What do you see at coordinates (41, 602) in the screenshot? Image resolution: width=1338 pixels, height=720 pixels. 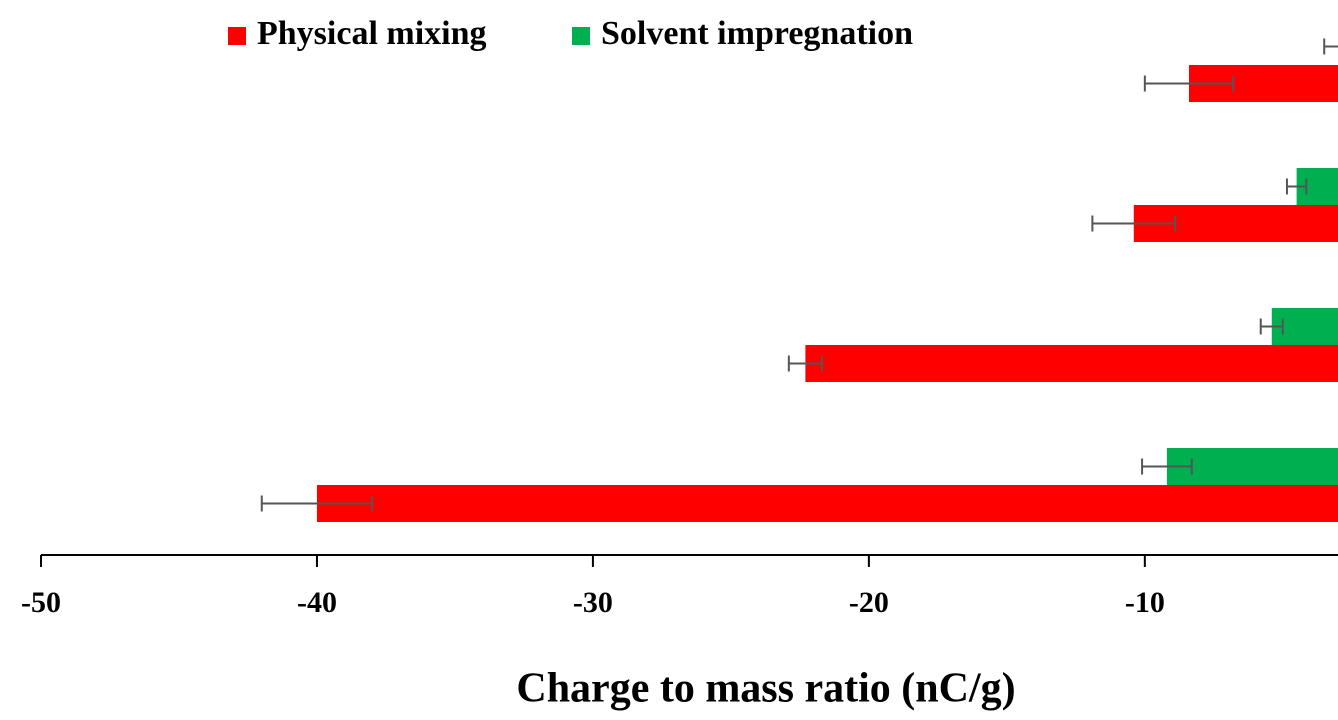 I see `x-tick-label: -50` at bounding box center [41, 602].